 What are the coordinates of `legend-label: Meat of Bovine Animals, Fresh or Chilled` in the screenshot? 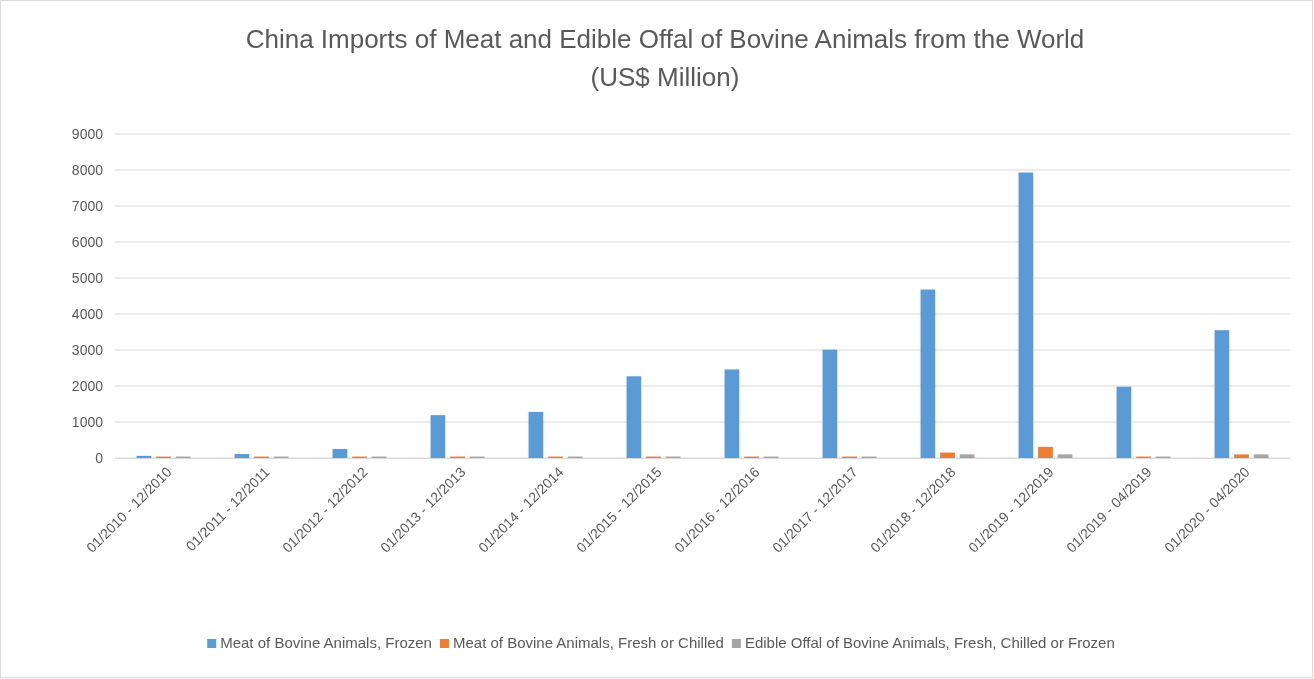 It's located at (588, 642).